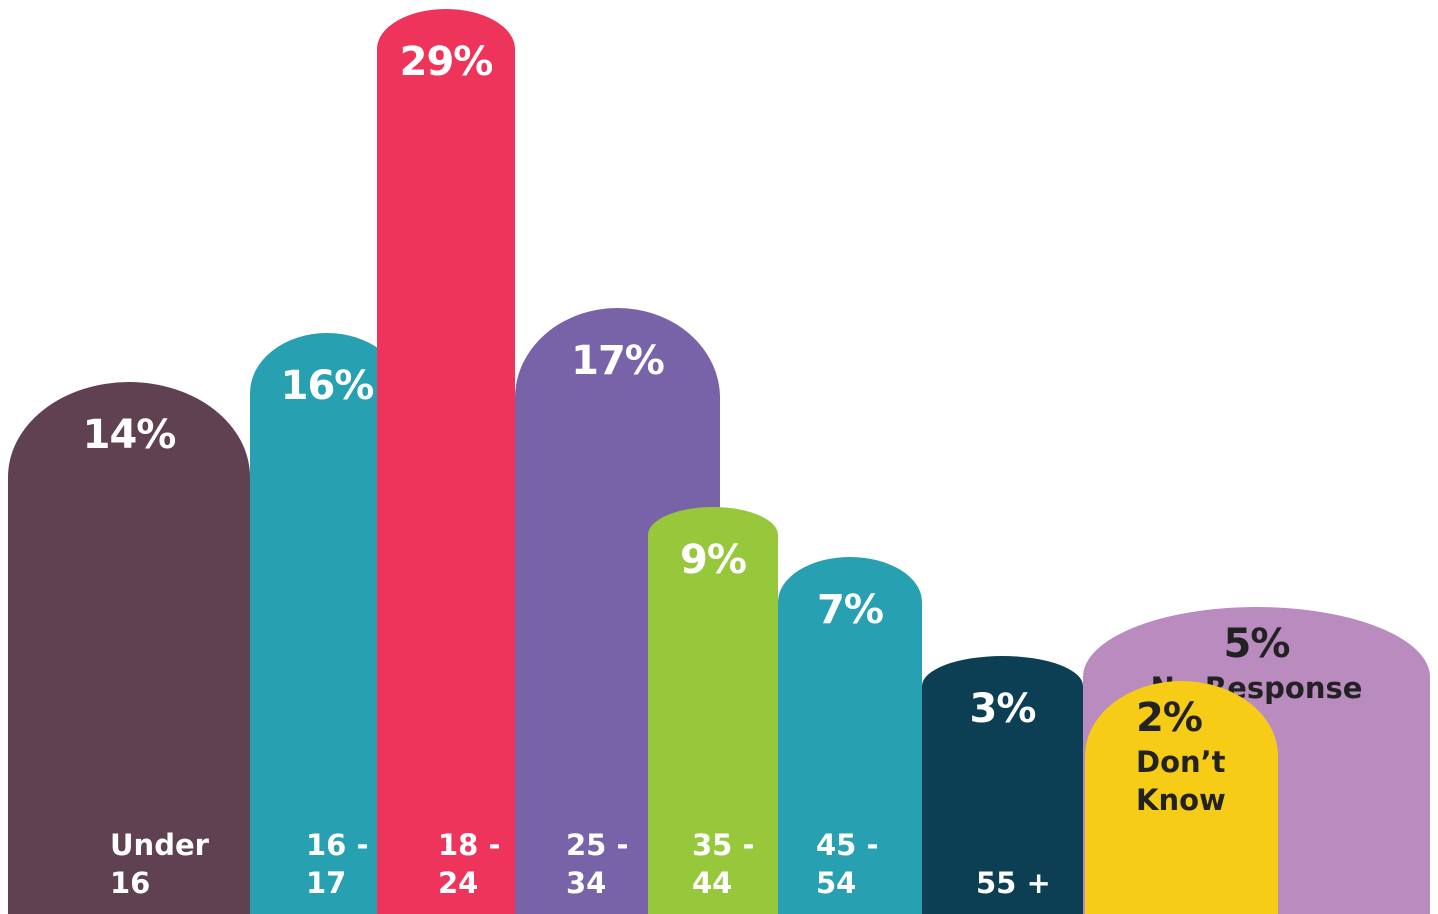 The image size is (1438, 914). Describe the element at coordinates (1013, 883) in the screenshot. I see `category-label: 55 +` at that location.